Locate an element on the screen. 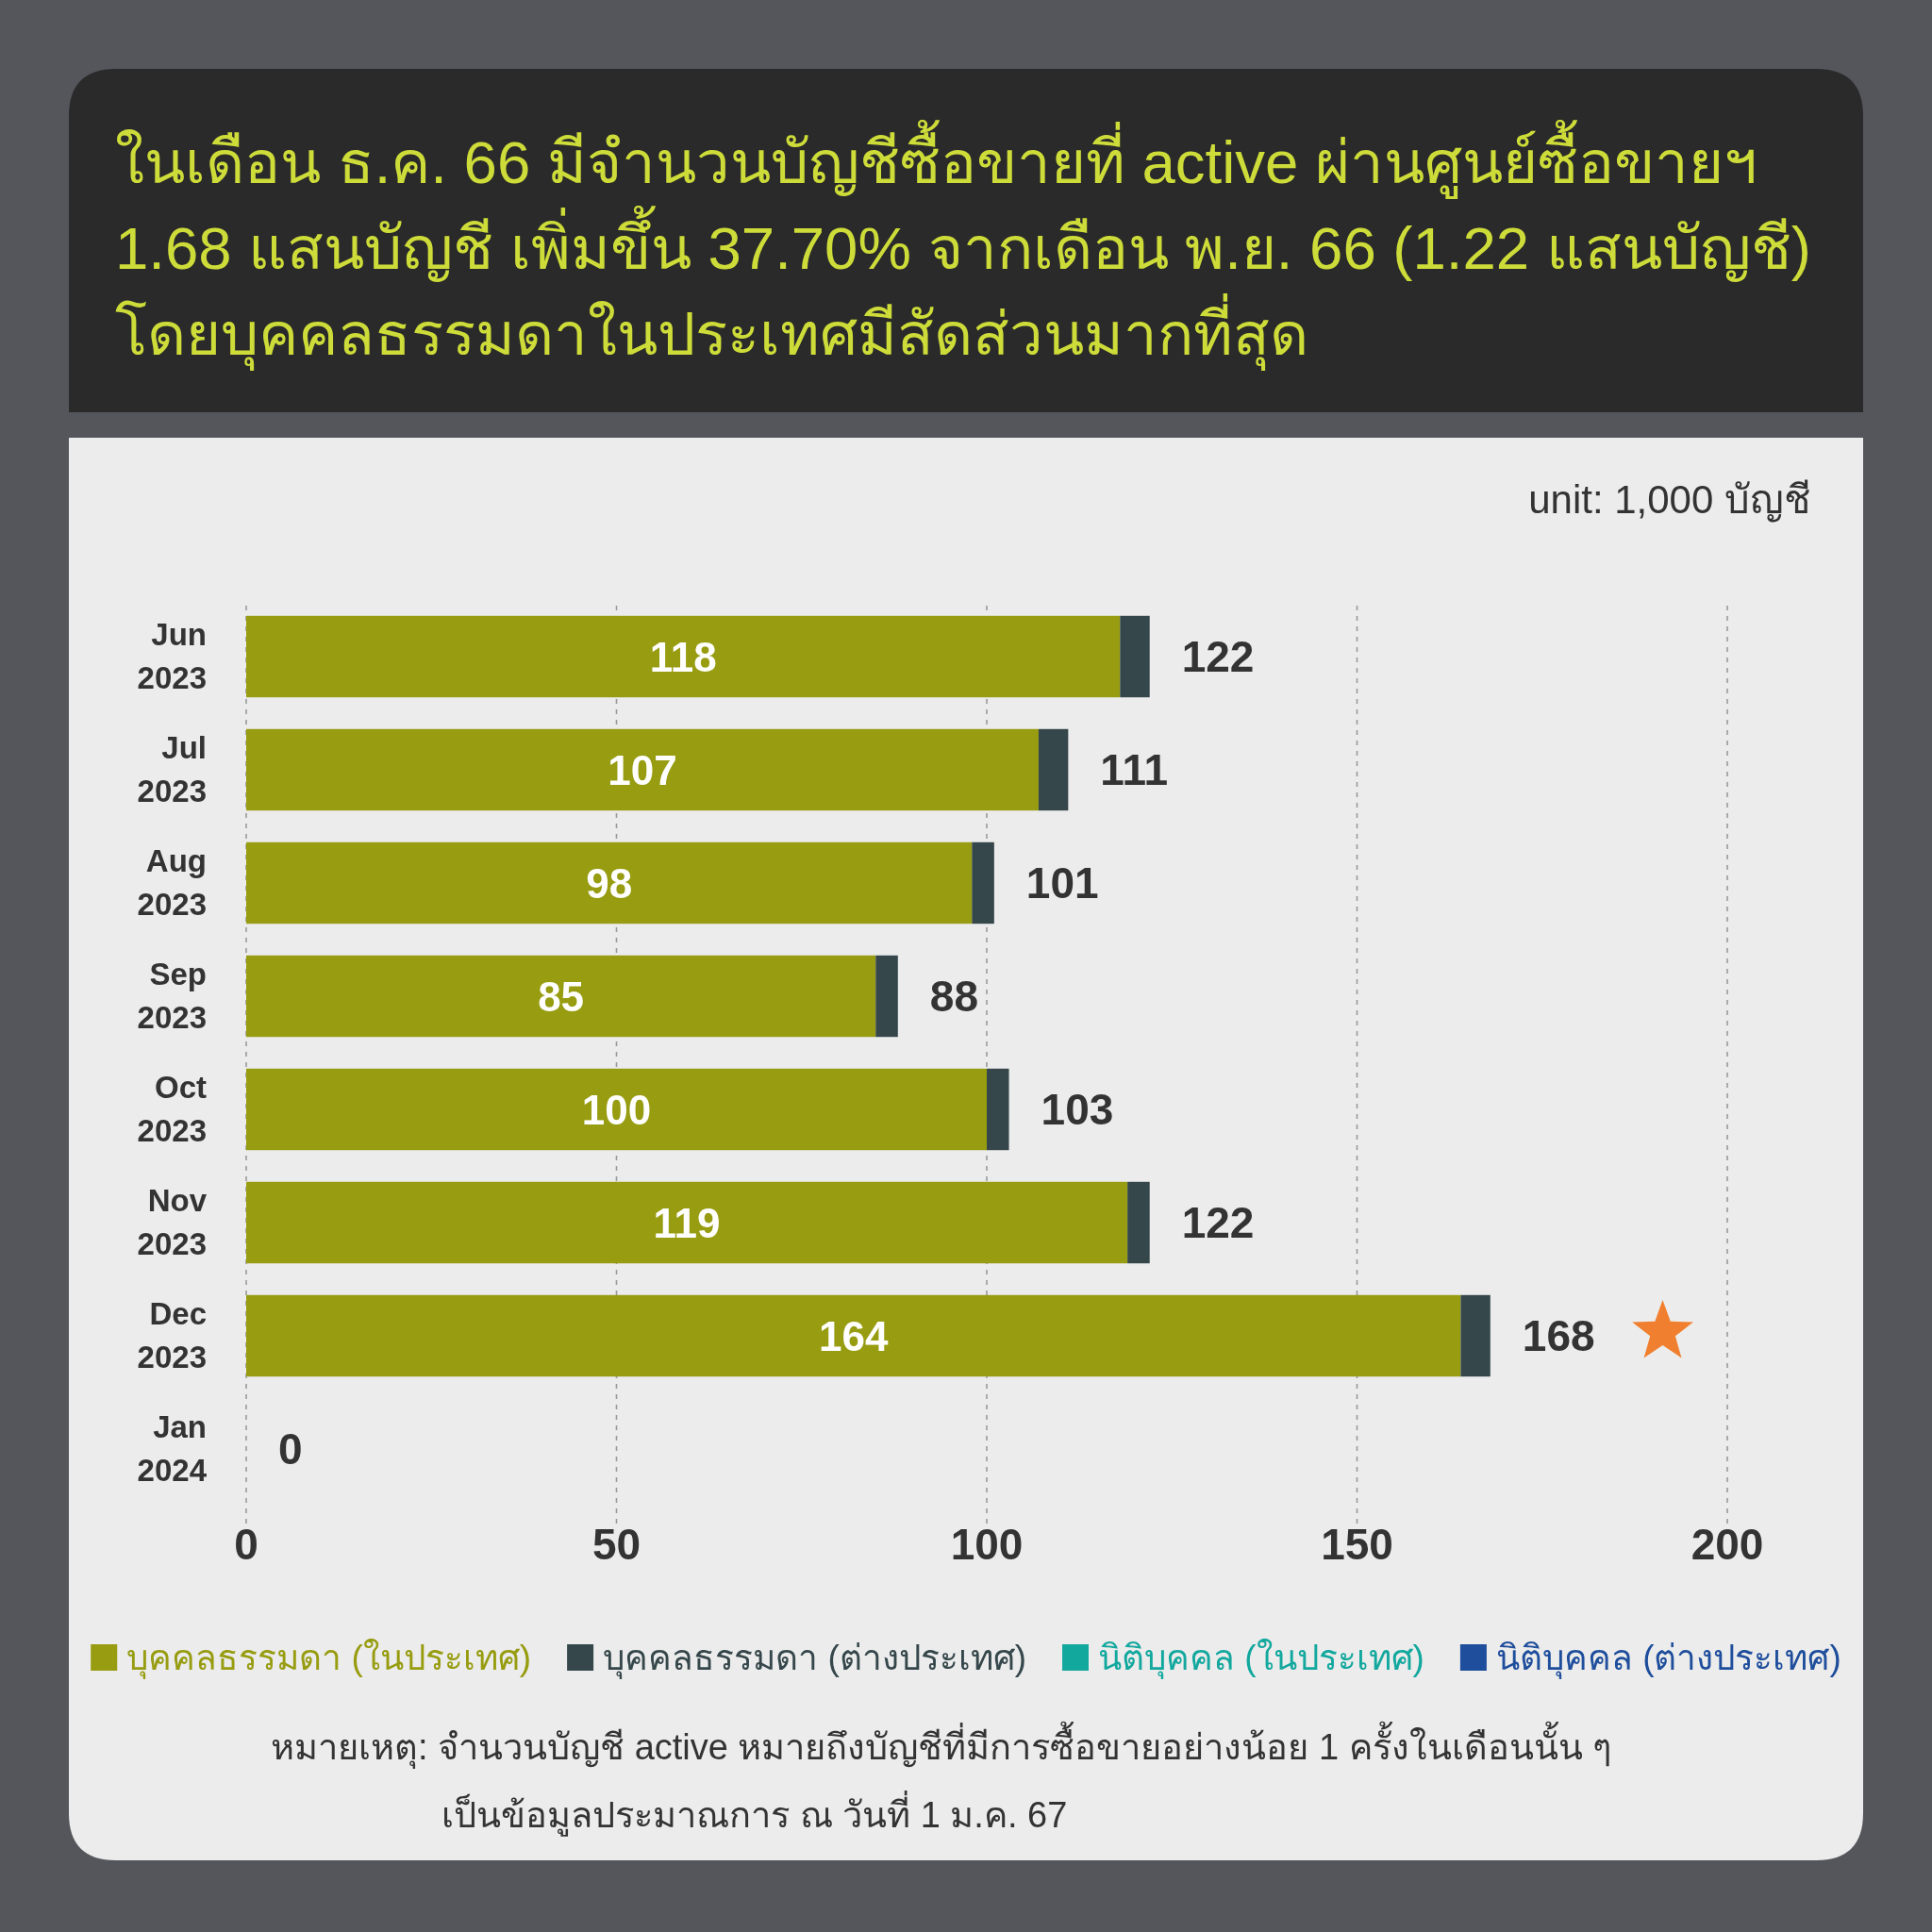  legend-label: นิติบุคคล (ต่างประเทศ) is located at coordinates (1668, 1659).